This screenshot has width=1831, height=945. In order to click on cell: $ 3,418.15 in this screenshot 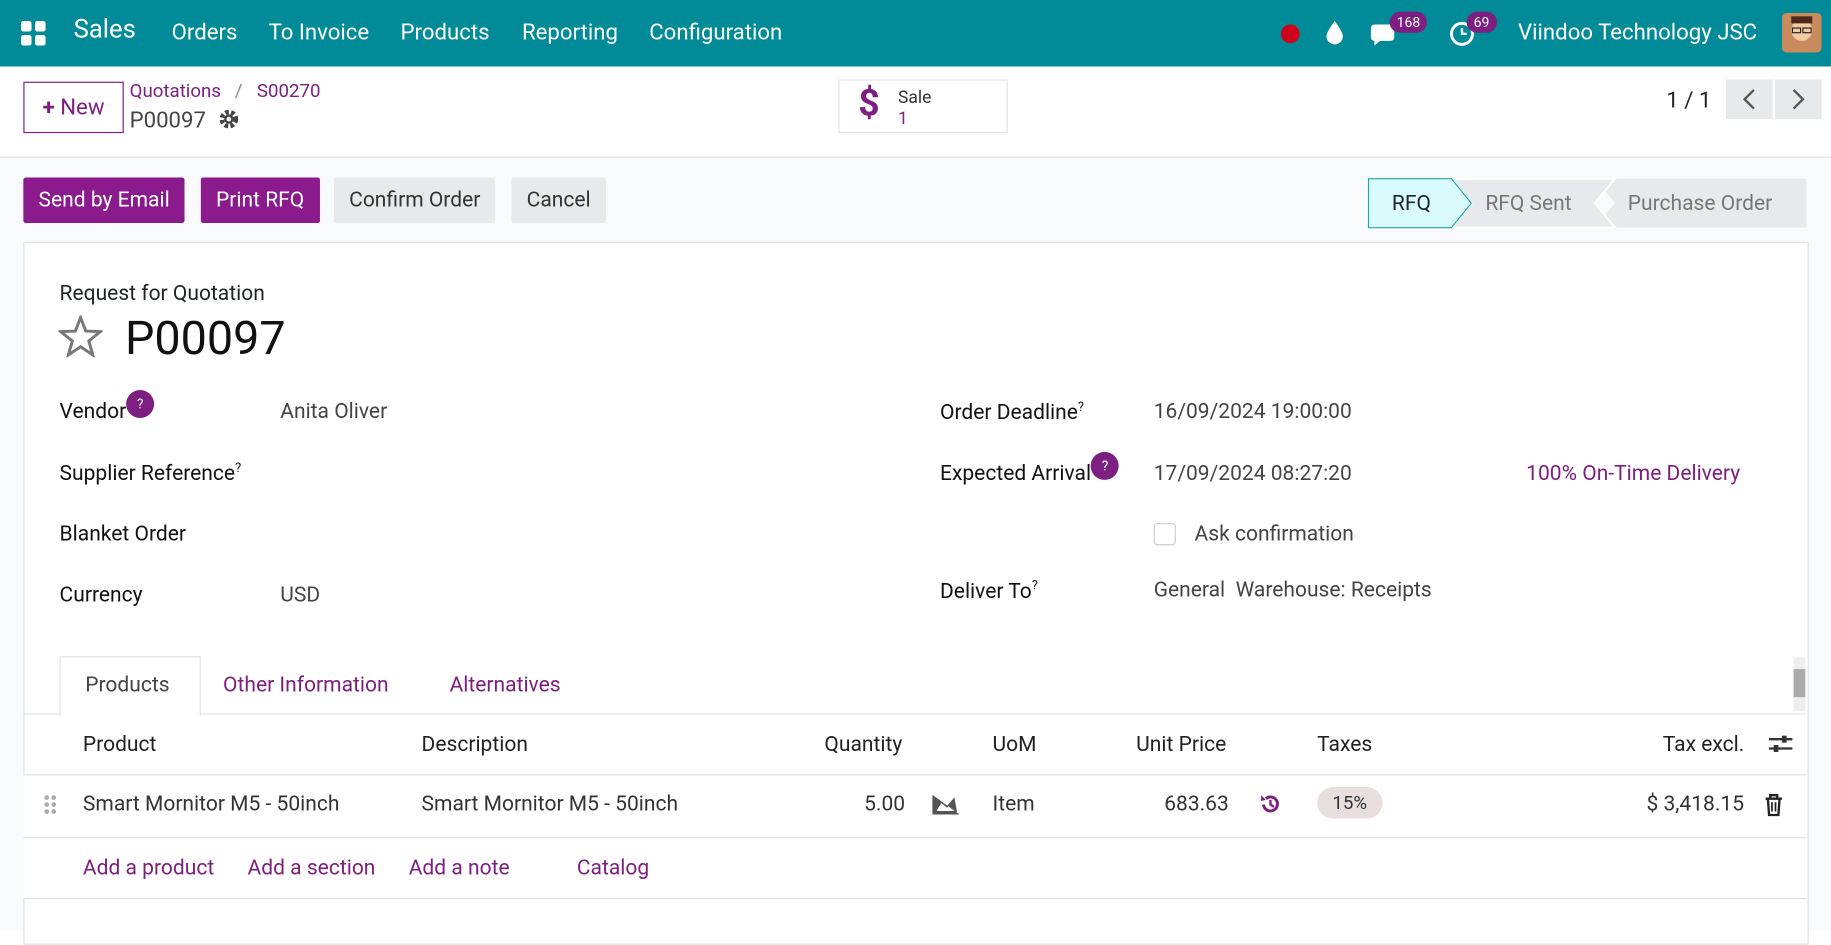, I will do `click(1695, 804)`.